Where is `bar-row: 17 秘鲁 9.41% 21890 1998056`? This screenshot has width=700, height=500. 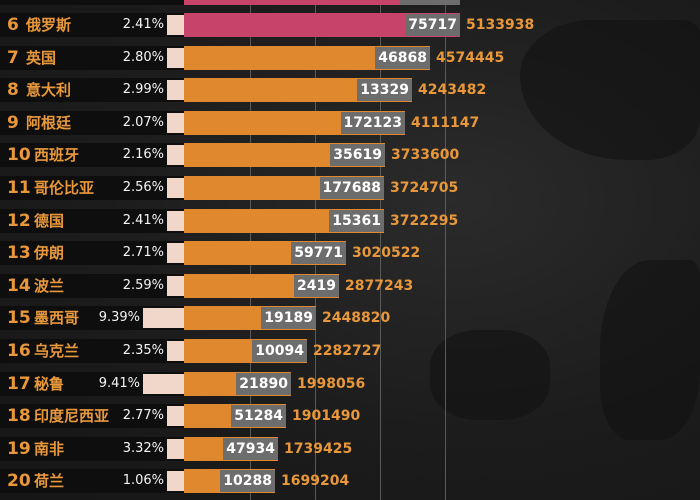
bar-row: 17 秘鲁 9.41% 21890 1998056 is located at coordinates (350, 384).